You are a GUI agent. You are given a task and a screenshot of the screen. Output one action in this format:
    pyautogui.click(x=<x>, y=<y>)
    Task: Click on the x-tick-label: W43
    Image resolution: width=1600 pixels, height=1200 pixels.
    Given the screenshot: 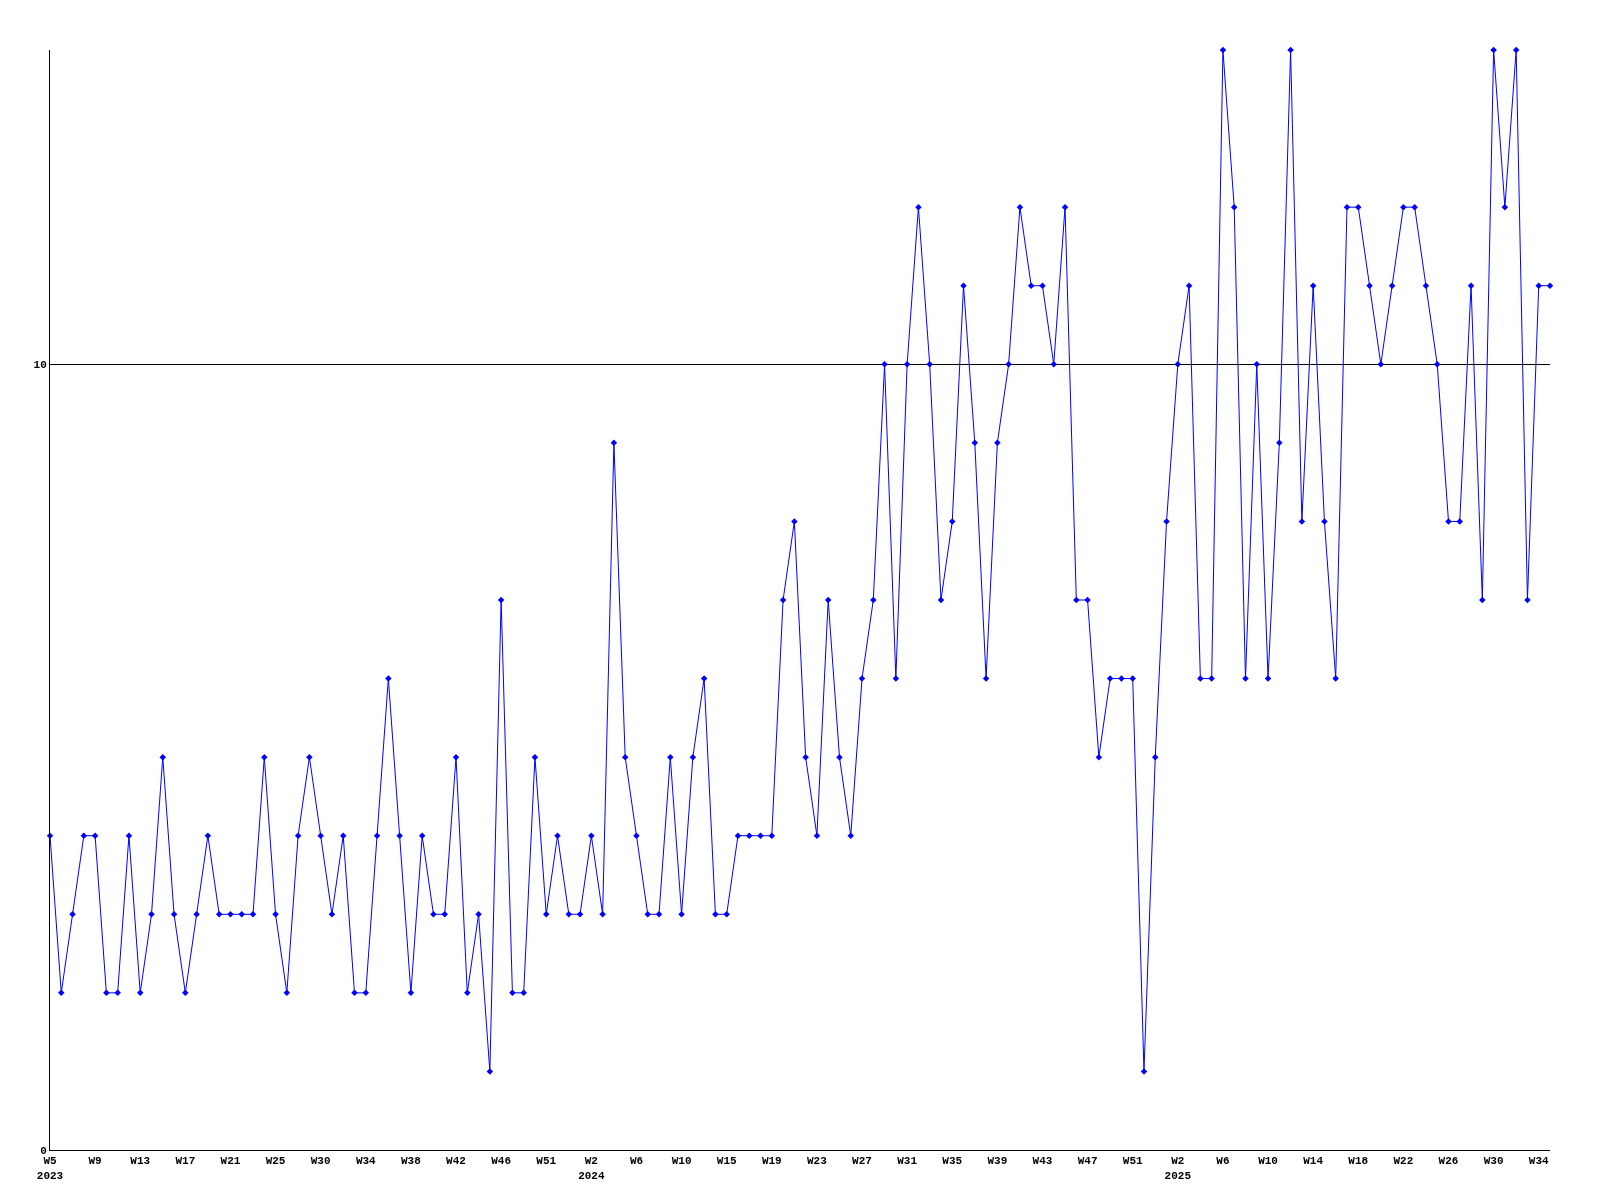 What is the action you would take?
    pyautogui.click(x=1042, y=1161)
    